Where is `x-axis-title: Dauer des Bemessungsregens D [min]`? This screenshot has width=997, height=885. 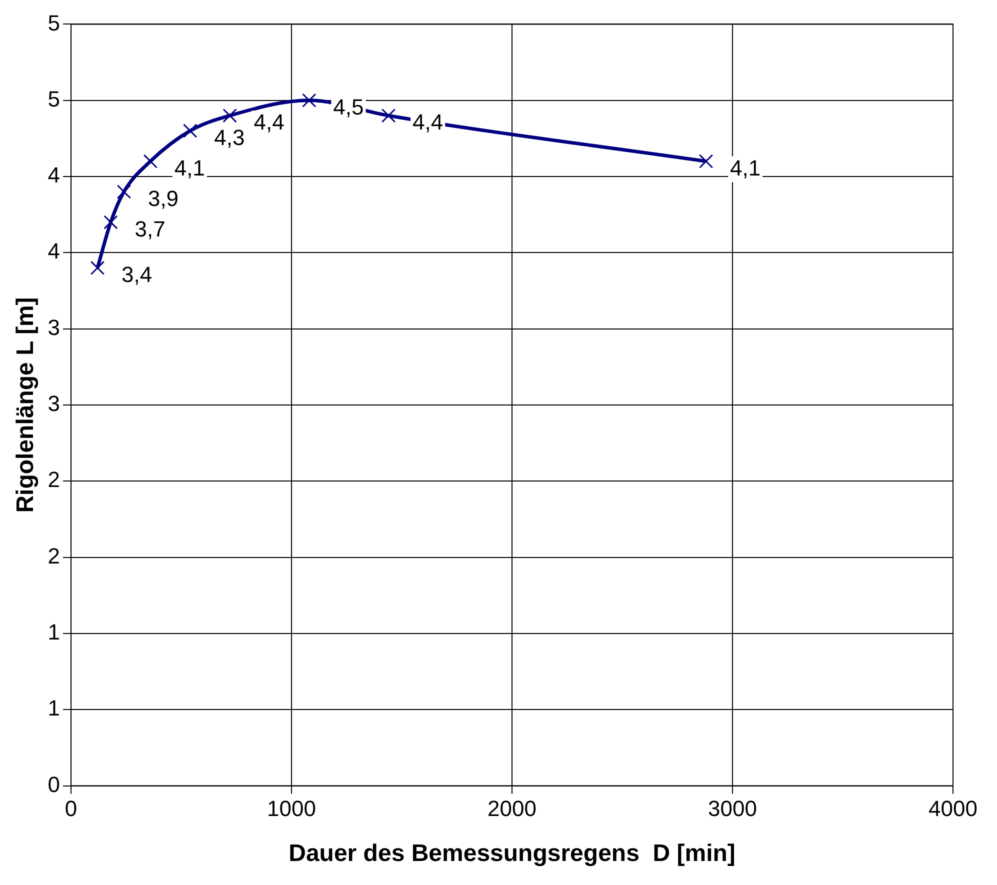 x-axis-title: Dauer des Bemessungsregens D [min] is located at coordinates (512, 854).